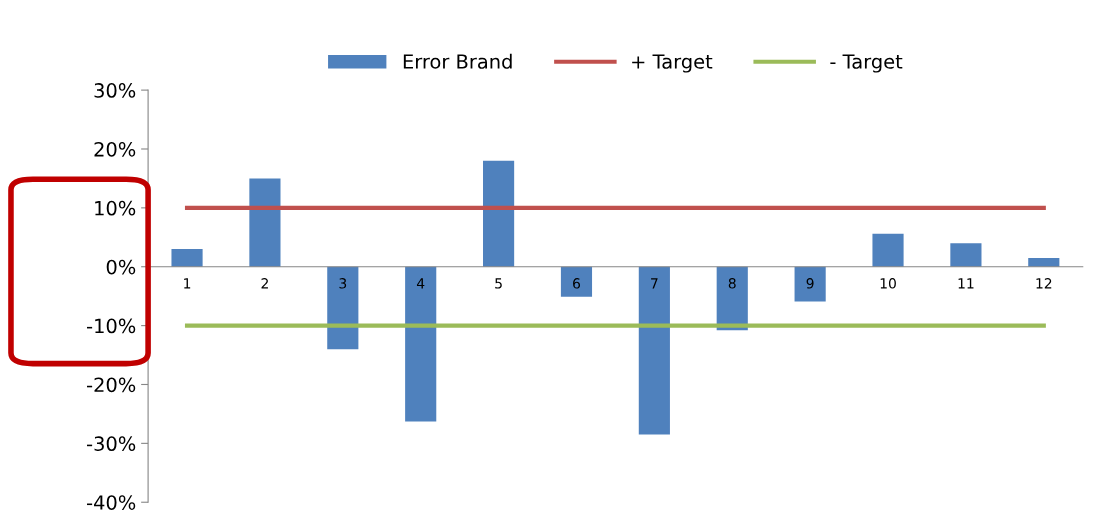 The image size is (1097, 527). I want to click on legend-label: + Target, so click(672, 63).